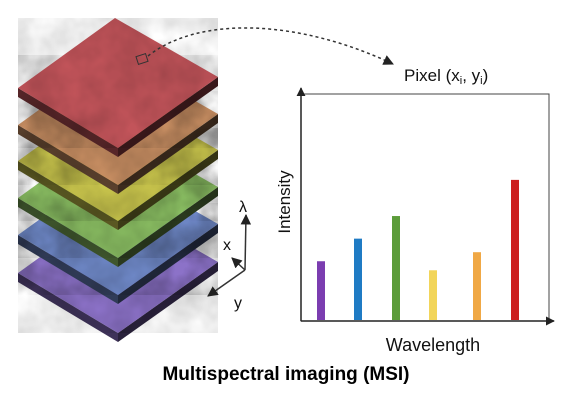 The width and height of the screenshot is (572, 401). What do you see at coordinates (246, 242) in the screenshot?
I see `lambda-axis-arrow` at bounding box center [246, 242].